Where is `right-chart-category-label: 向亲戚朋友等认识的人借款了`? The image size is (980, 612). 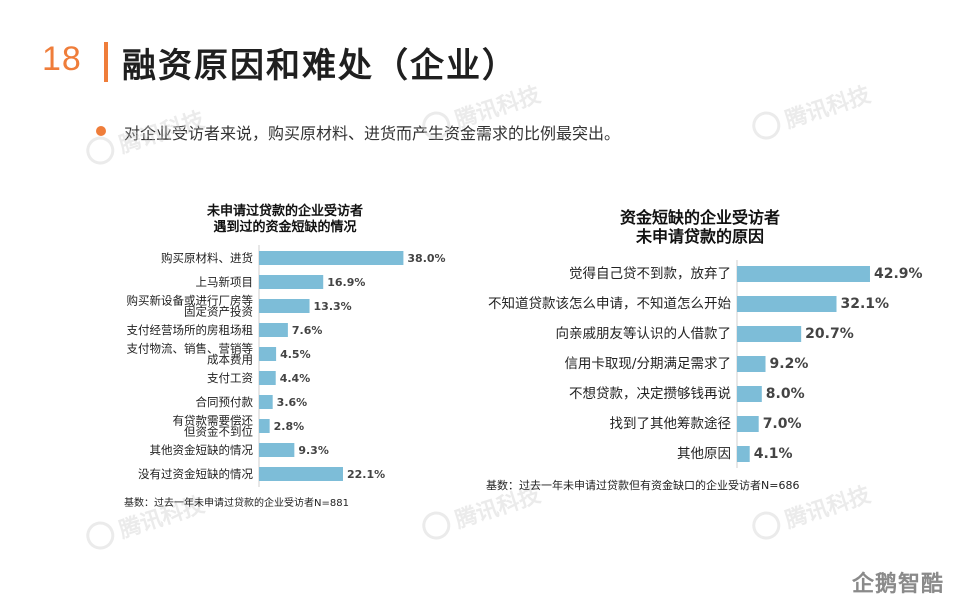
right-chart-category-label: 向亲戚朋友等认识的人借款了 is located at coordinates (644, 333).